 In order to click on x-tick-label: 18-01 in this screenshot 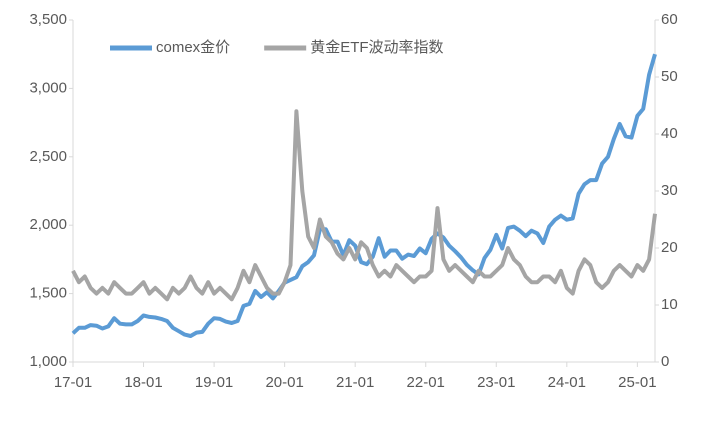, I will do `click(143, 382)`.